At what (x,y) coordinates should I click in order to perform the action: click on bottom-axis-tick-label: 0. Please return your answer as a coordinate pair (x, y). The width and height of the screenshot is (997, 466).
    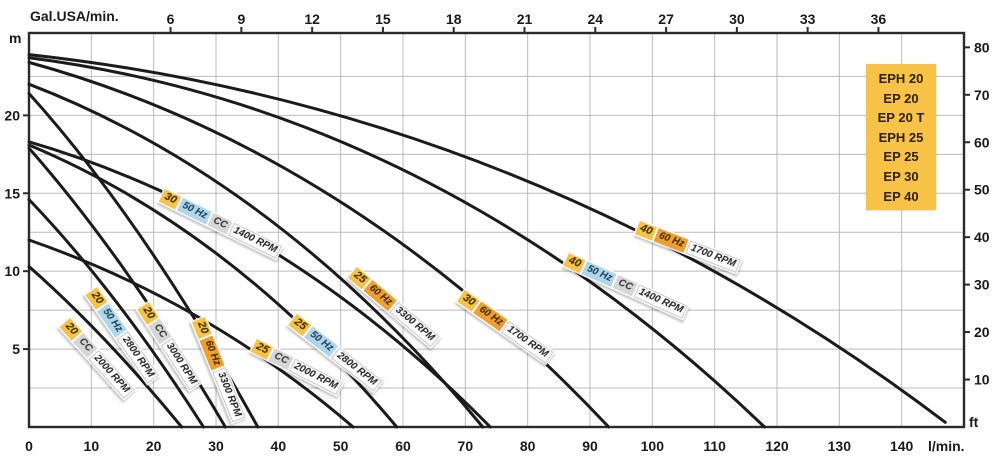
    Looking at the image, I should click on (29, 446).